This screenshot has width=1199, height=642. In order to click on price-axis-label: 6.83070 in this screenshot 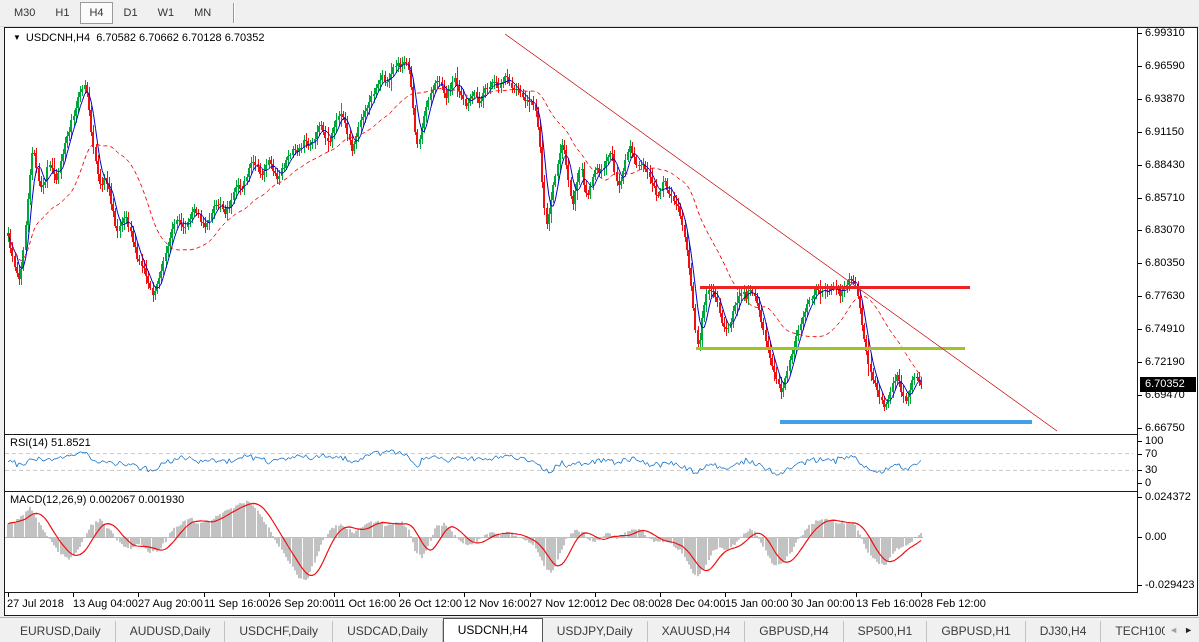, I will do `click(1165, 230)`.